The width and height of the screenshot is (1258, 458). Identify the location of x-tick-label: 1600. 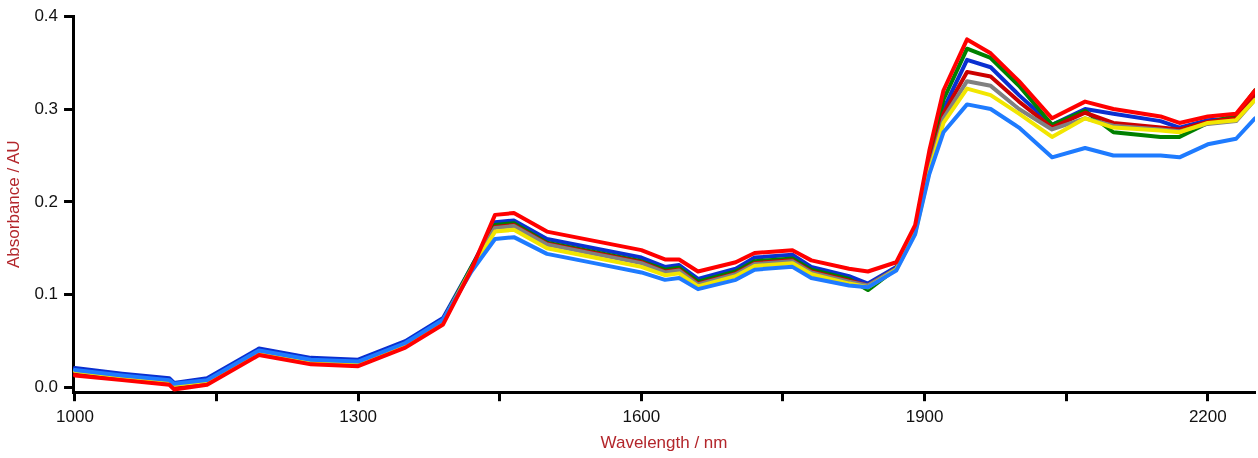
(641, 417).